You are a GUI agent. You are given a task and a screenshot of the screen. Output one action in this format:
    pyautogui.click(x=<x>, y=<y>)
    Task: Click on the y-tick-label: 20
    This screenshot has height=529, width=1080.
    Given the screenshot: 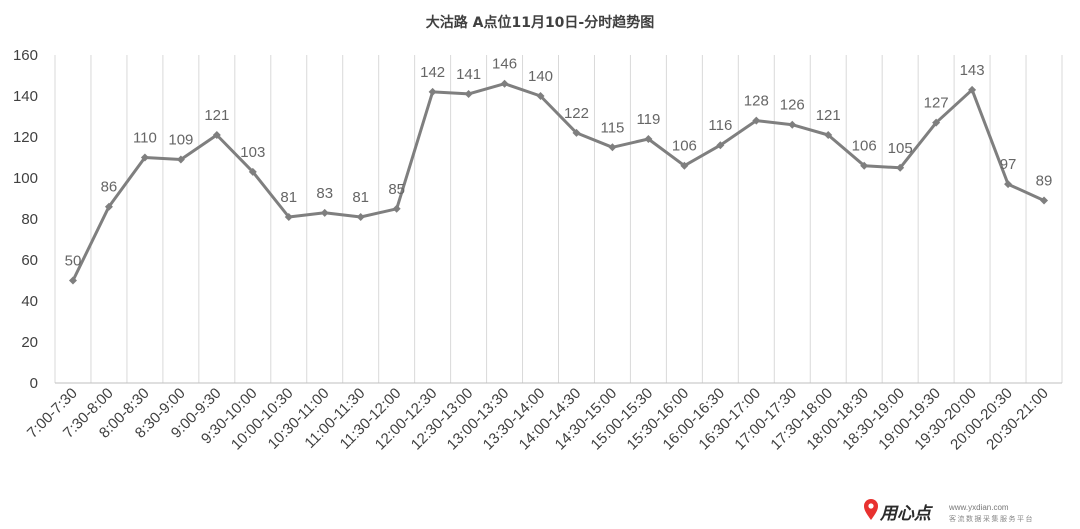 What is the action you would take?
    pyautogui.click(x=29, y=342)
    